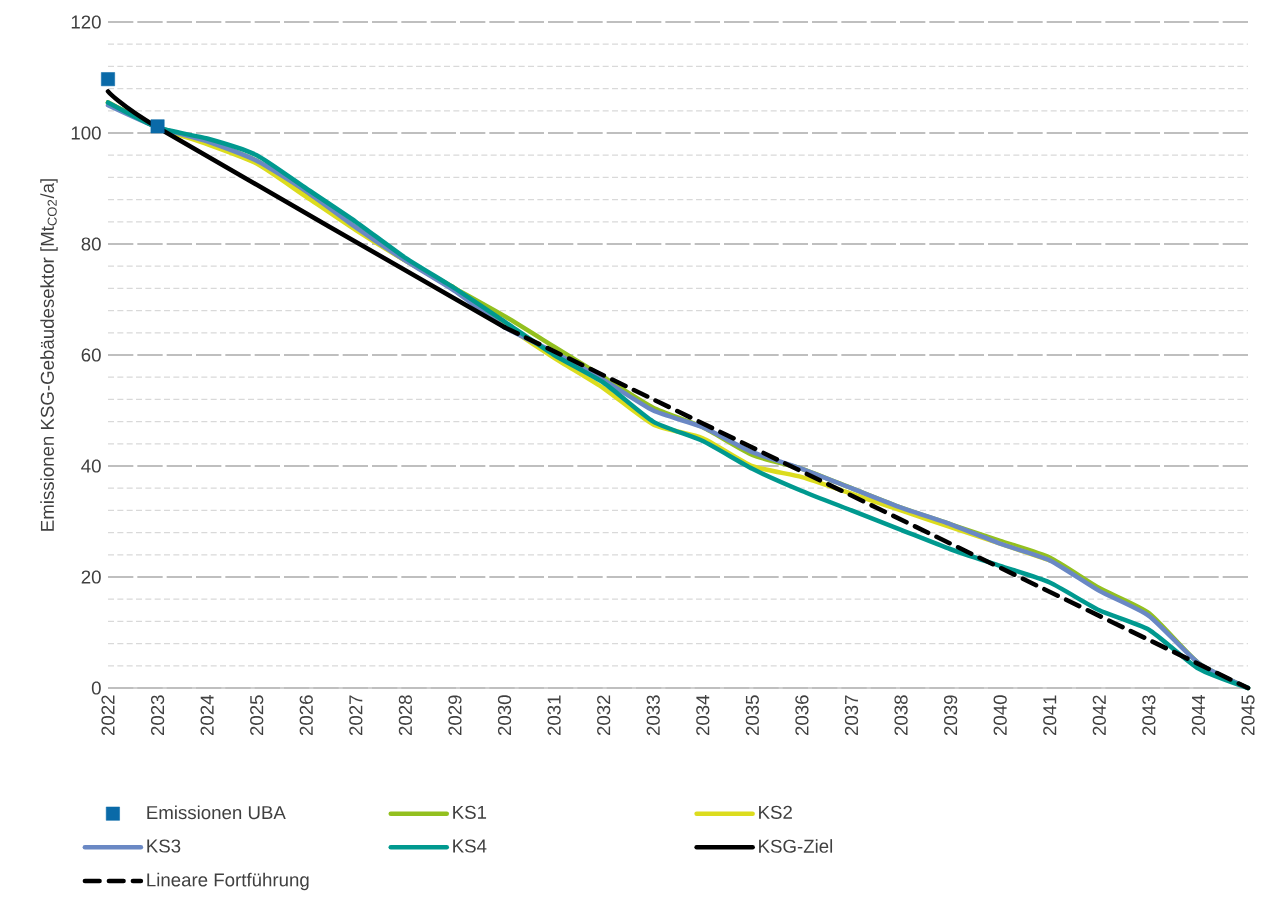 The width and height of the screenshot is (1262, 908). What do you see at coordinates (1000, 715) in the screenshot?
I see `x-tick-label: 2040` at bounding box center [1000, 715].